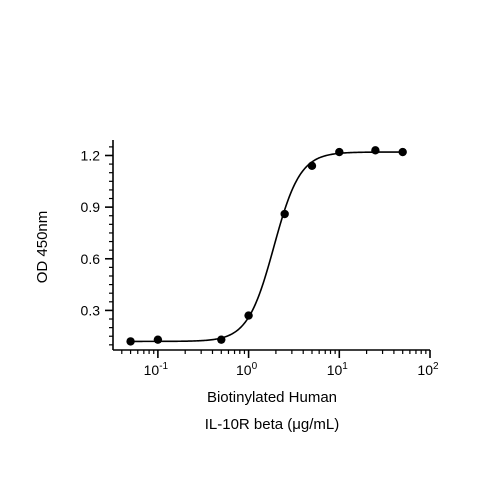 Image resolution: width=500 pixels, height=500 pixels. I want to click on x-tick-label: 10⁰, so click(247, 369).